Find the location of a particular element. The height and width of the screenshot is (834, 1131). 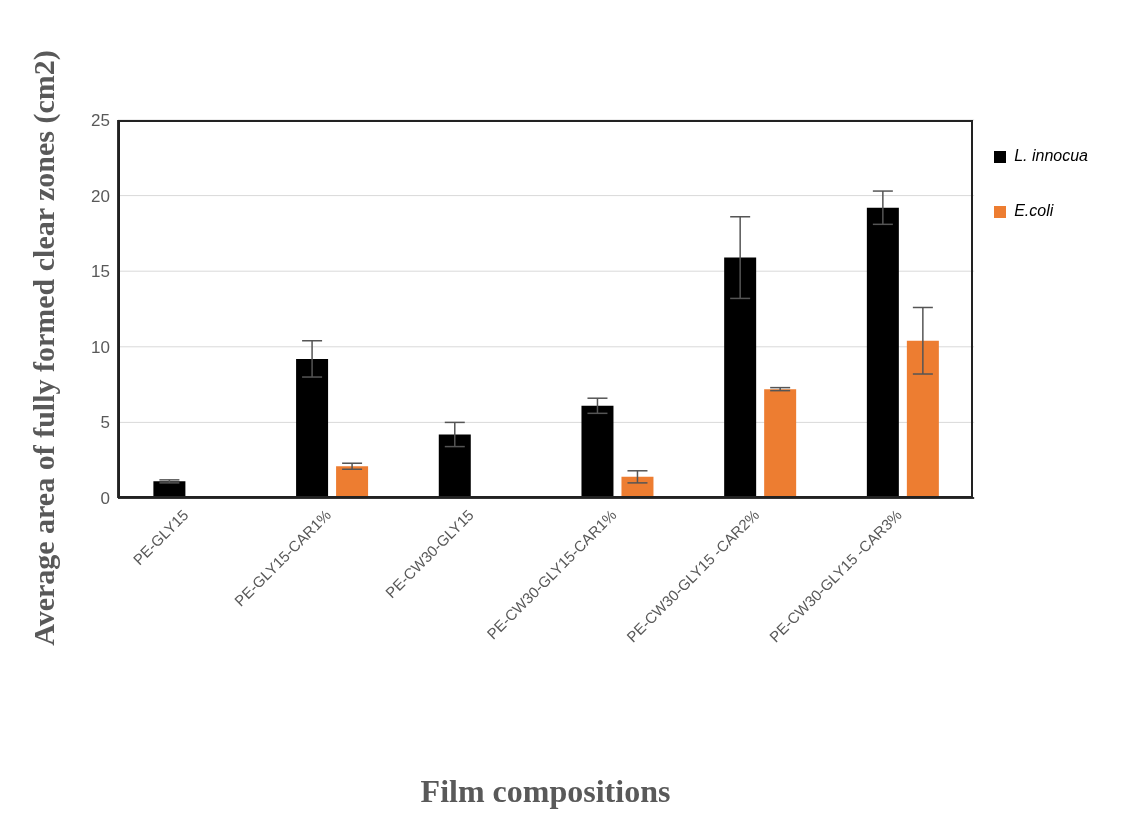

y-axis-title: Average area of fully formed clear zones (cm2) is located at coordinates (44, 348).